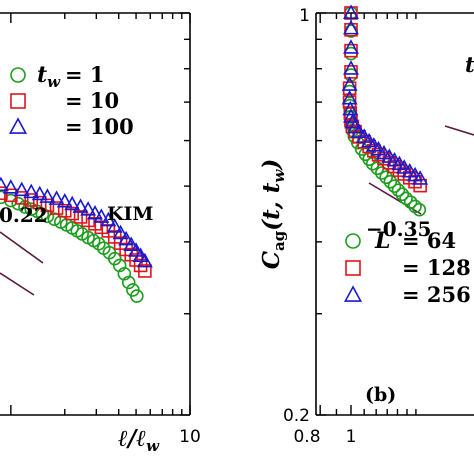 This screenshot has width=474, height=474. I want to click on legend-label: = 1, so click(85, 74).